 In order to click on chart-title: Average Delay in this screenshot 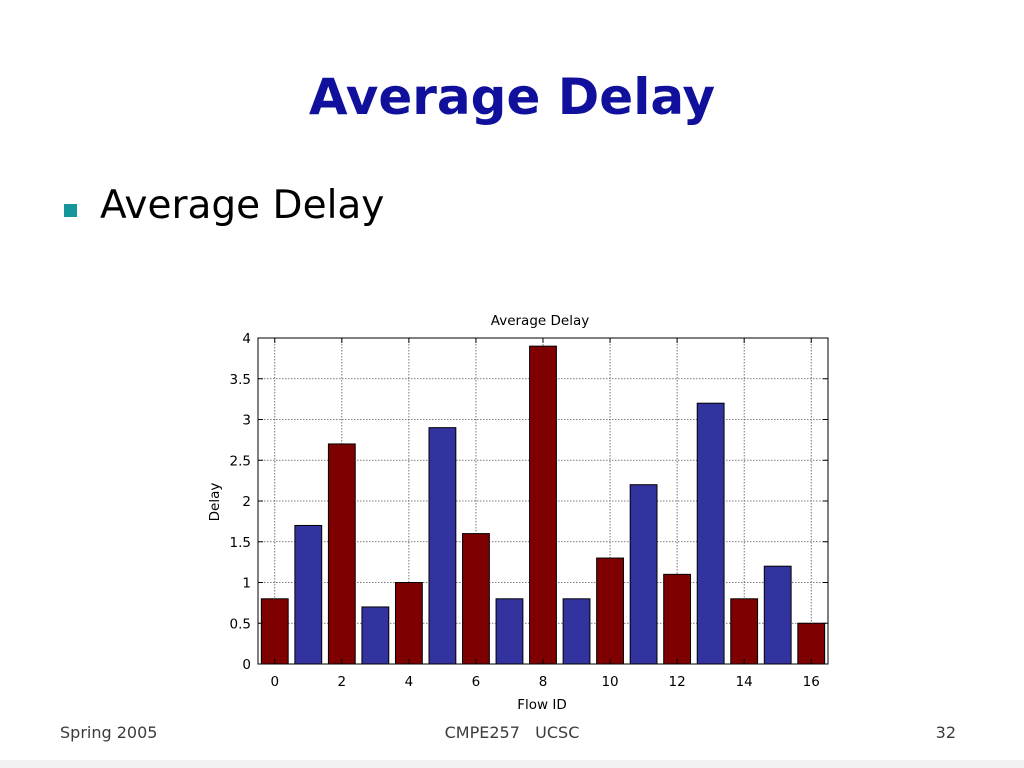, I will do `click(540, 321)`.